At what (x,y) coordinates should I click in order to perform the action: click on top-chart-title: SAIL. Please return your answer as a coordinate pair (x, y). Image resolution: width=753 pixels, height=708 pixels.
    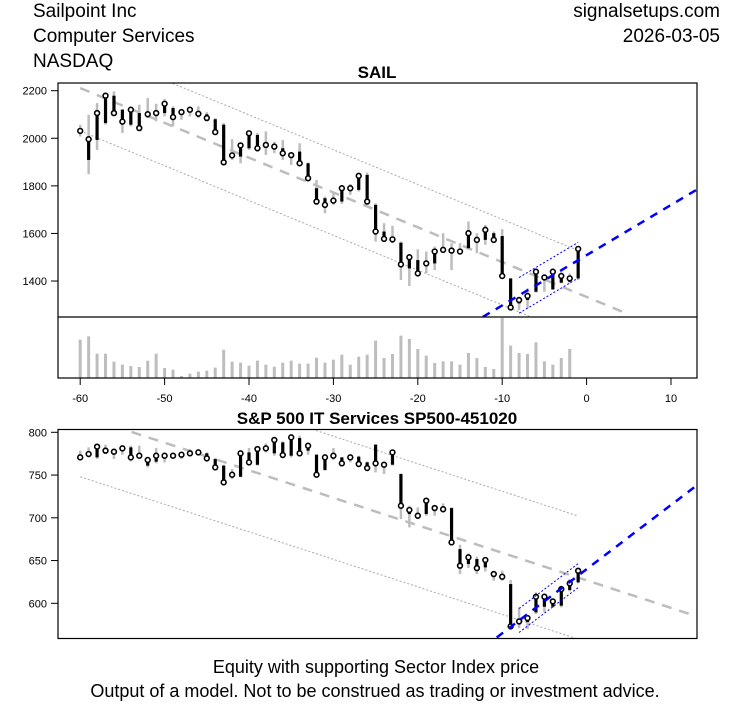
    Looking at the image, I should click on (377, 72).